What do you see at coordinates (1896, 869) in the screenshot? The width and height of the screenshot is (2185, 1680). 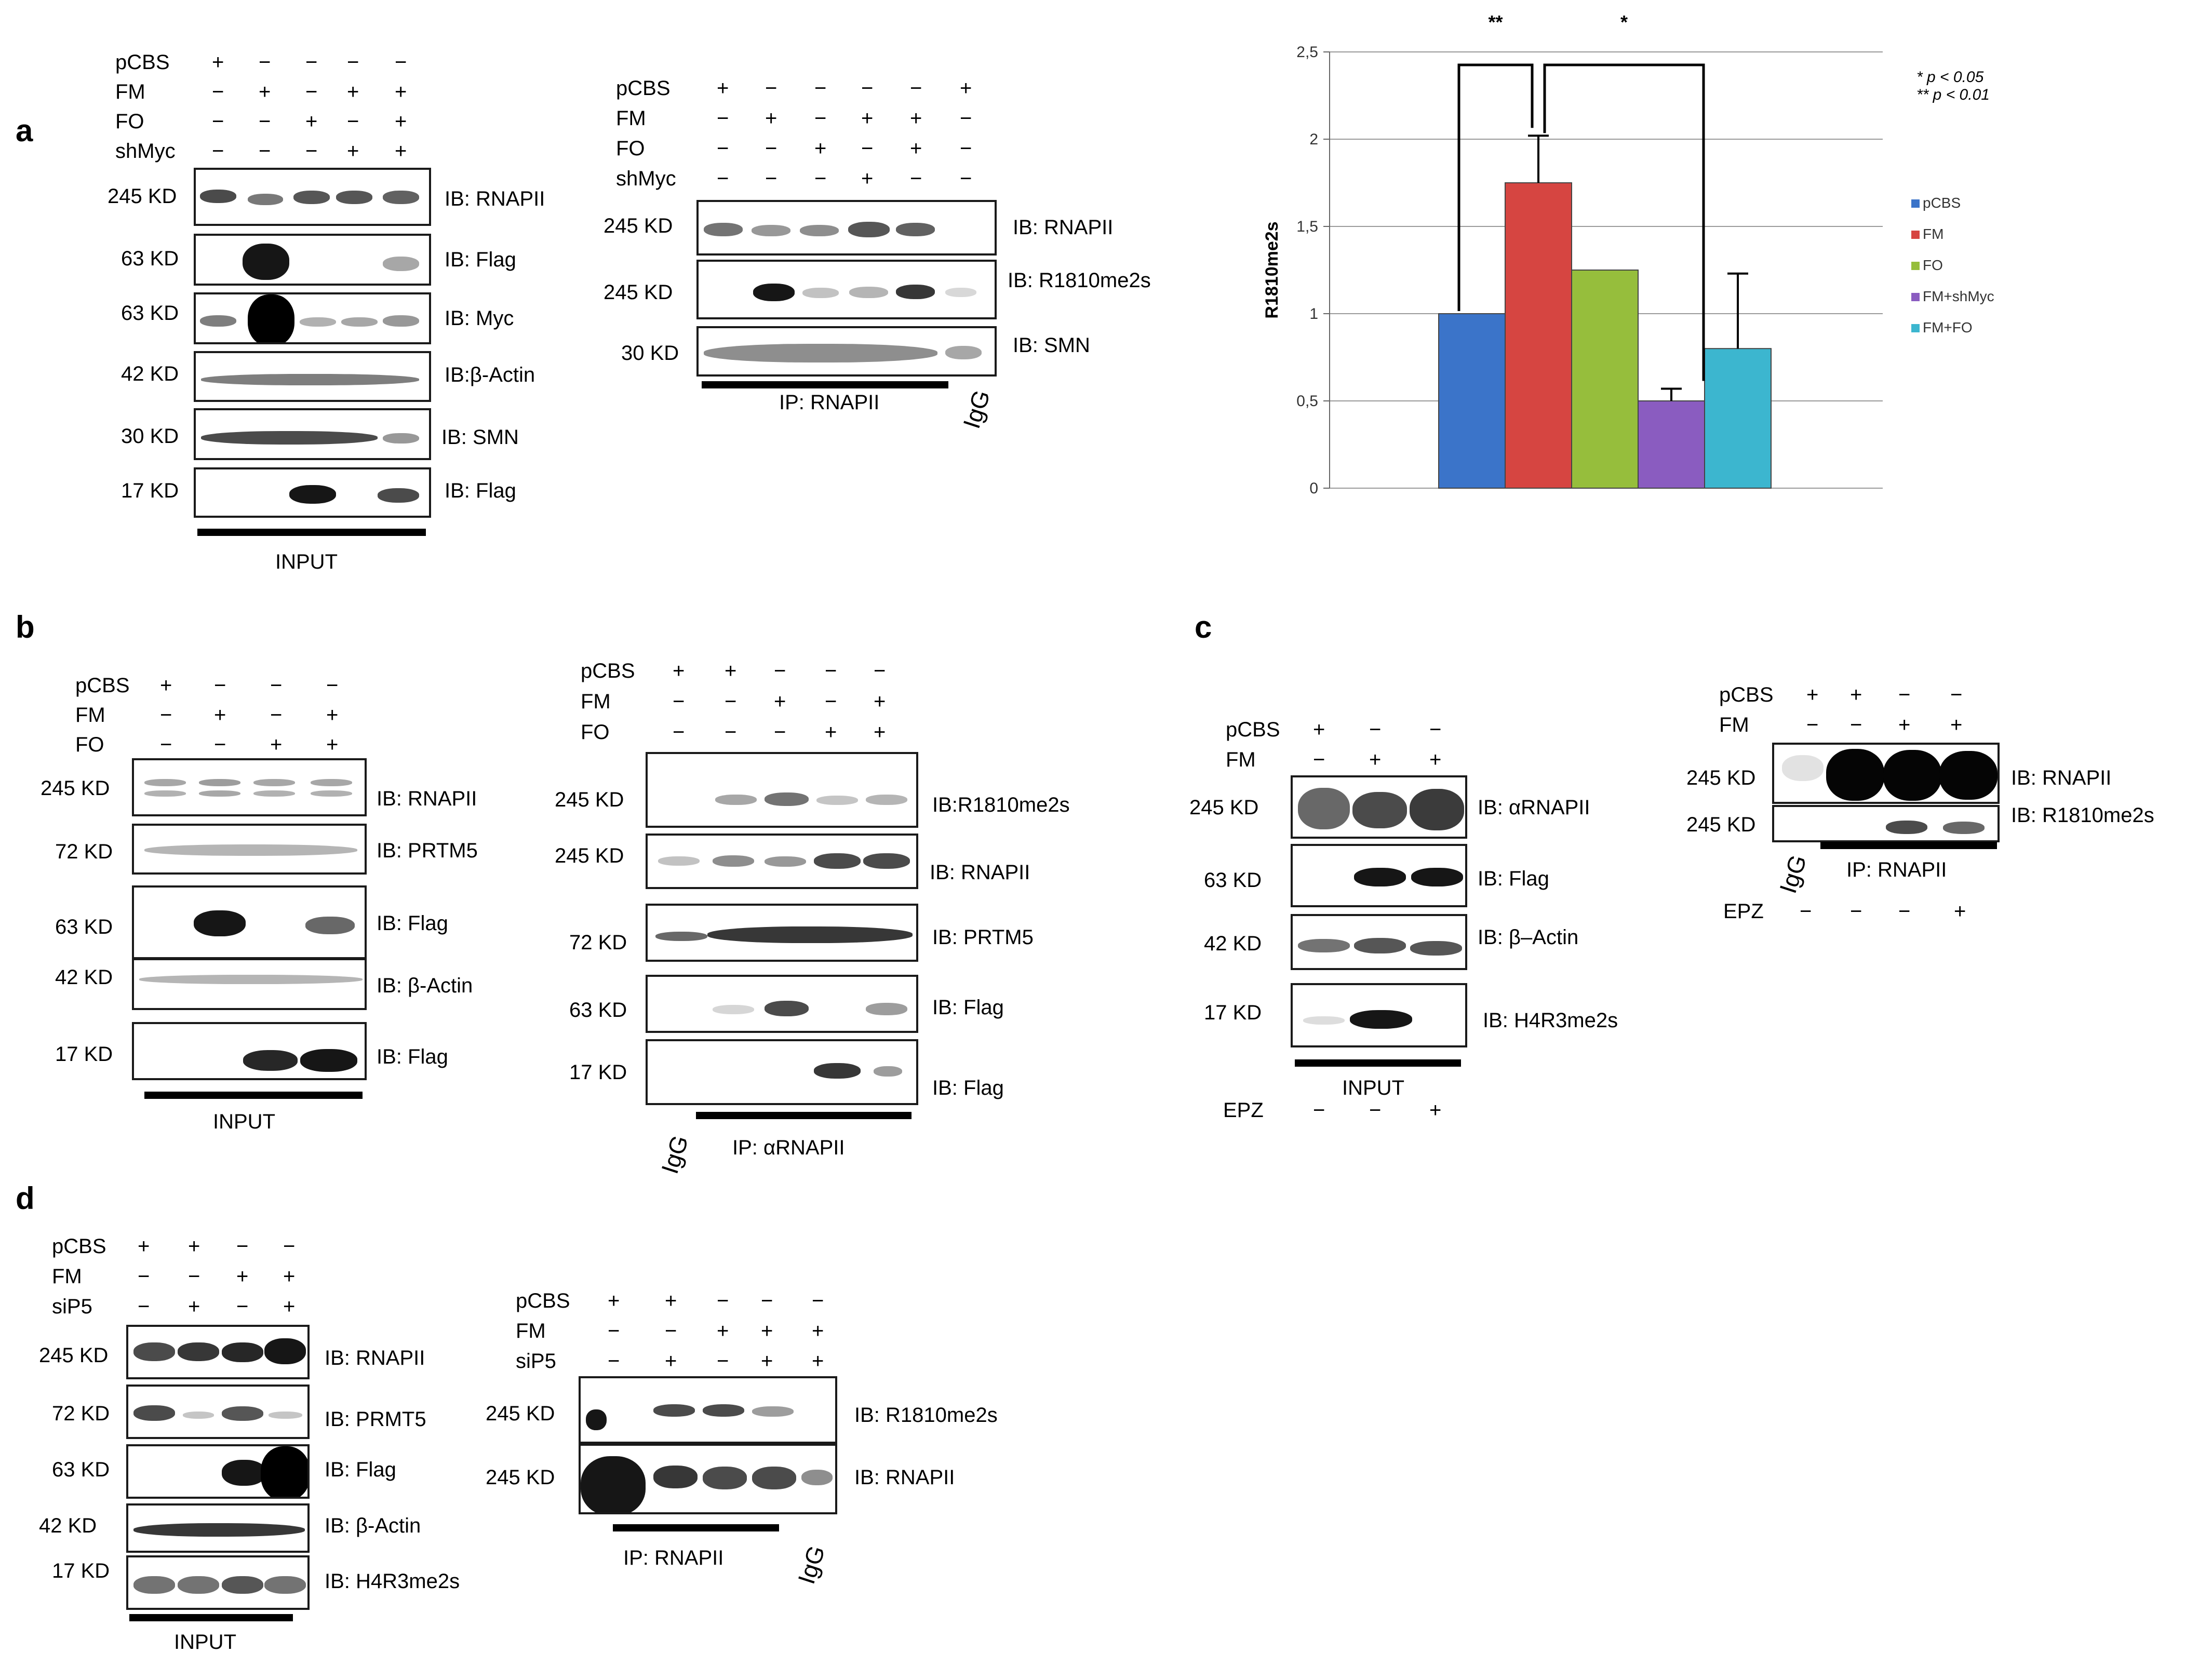 I see `caption: IP: RNAPII` at bounding box center [1896, 869].